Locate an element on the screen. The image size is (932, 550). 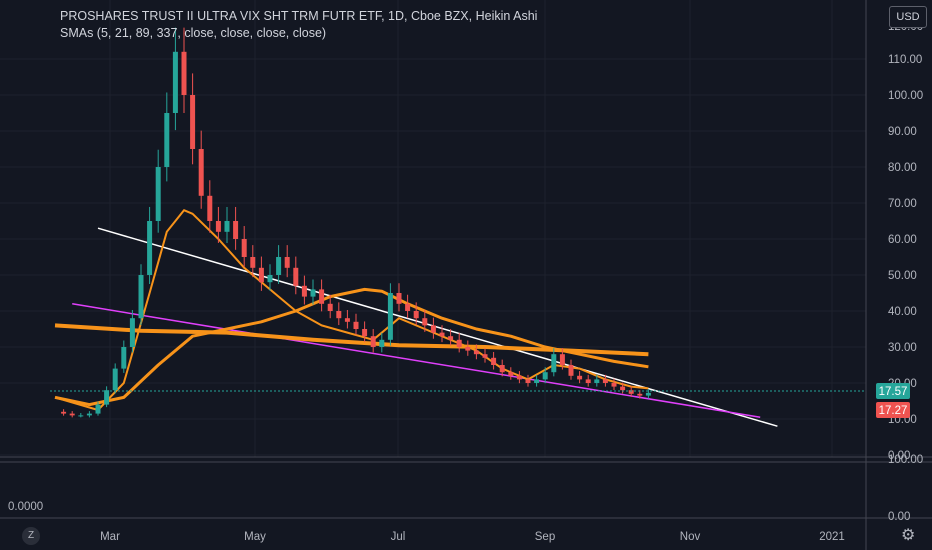
price-tick-label: 110.00 is located at coordinates (905, 60).